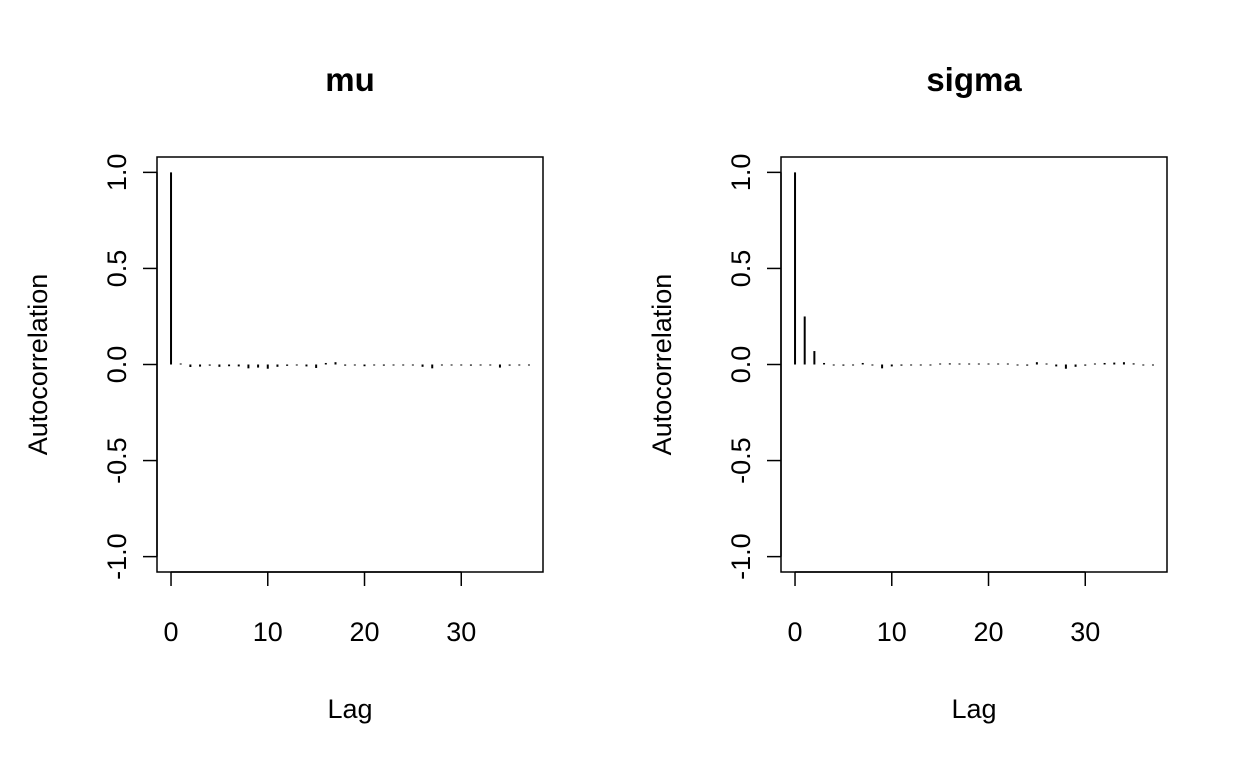 The image size is (1248, 768). I want to click on chart-title: mu, so click(350, 79).